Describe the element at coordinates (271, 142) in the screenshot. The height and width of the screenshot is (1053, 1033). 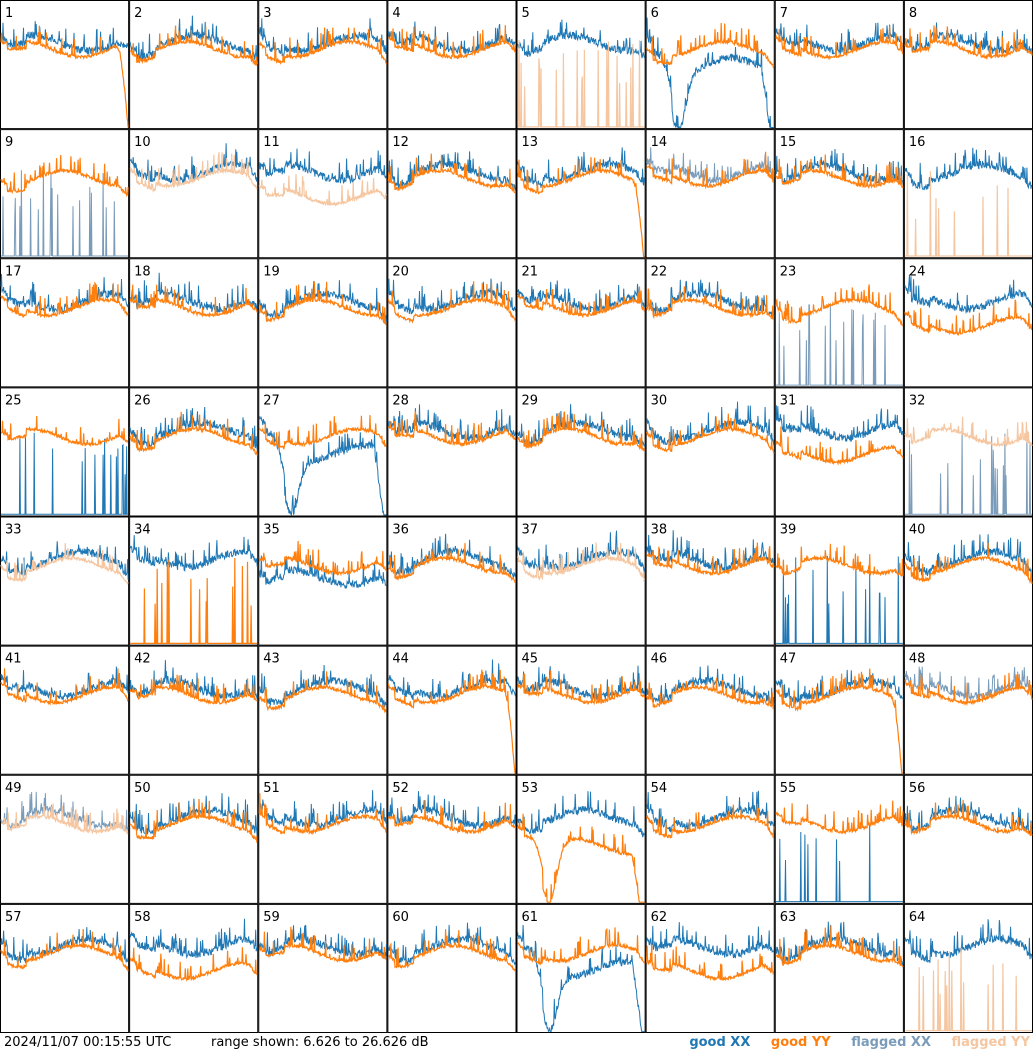
I see `panel-label: 11` at that location.